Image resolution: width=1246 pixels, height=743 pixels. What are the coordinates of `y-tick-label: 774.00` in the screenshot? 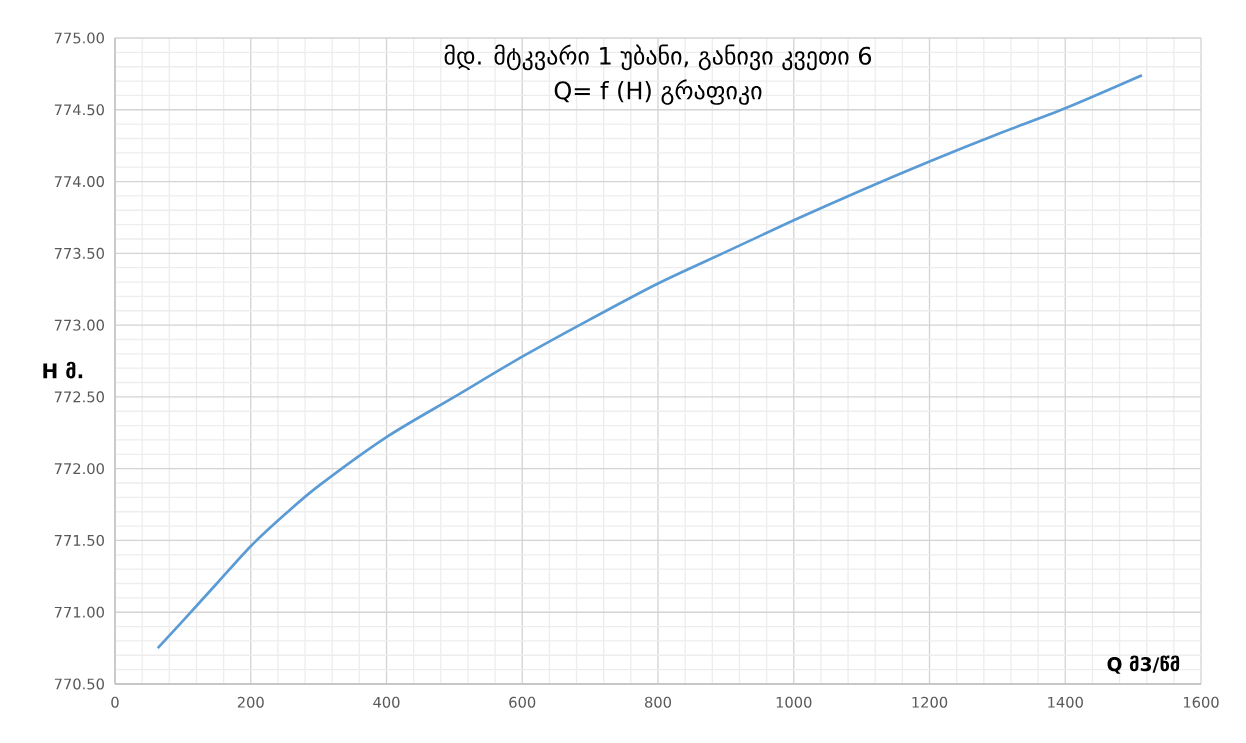 It's located at (79, 182).